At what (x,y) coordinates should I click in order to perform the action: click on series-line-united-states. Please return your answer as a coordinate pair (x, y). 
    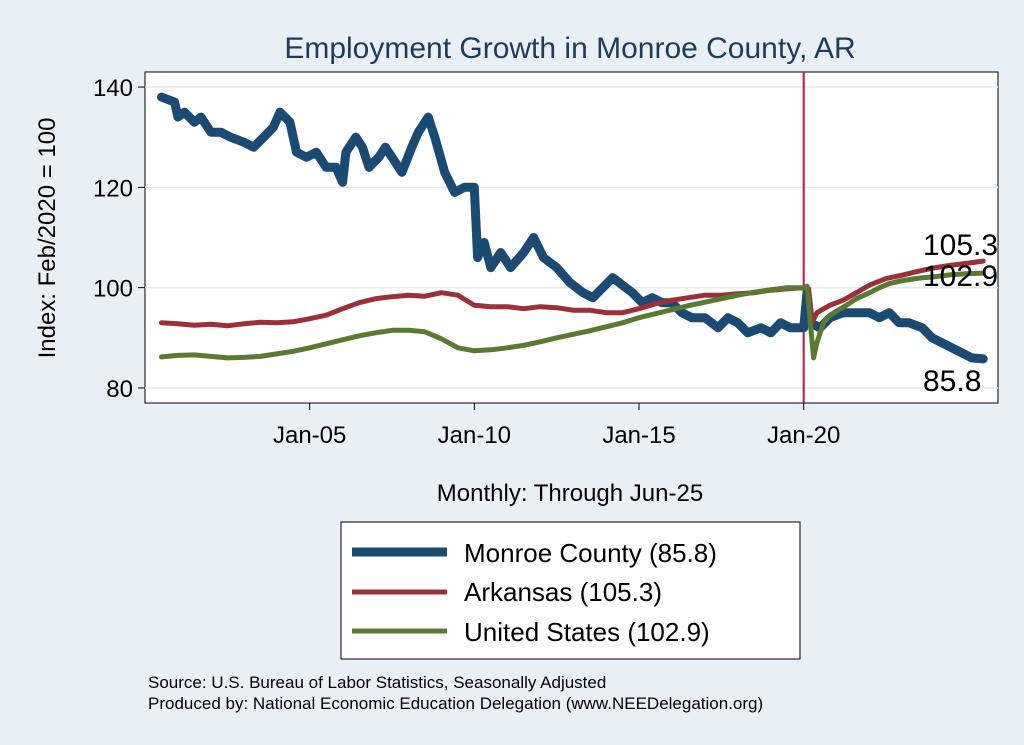
    Looking at the image, I should click on (572, 315).